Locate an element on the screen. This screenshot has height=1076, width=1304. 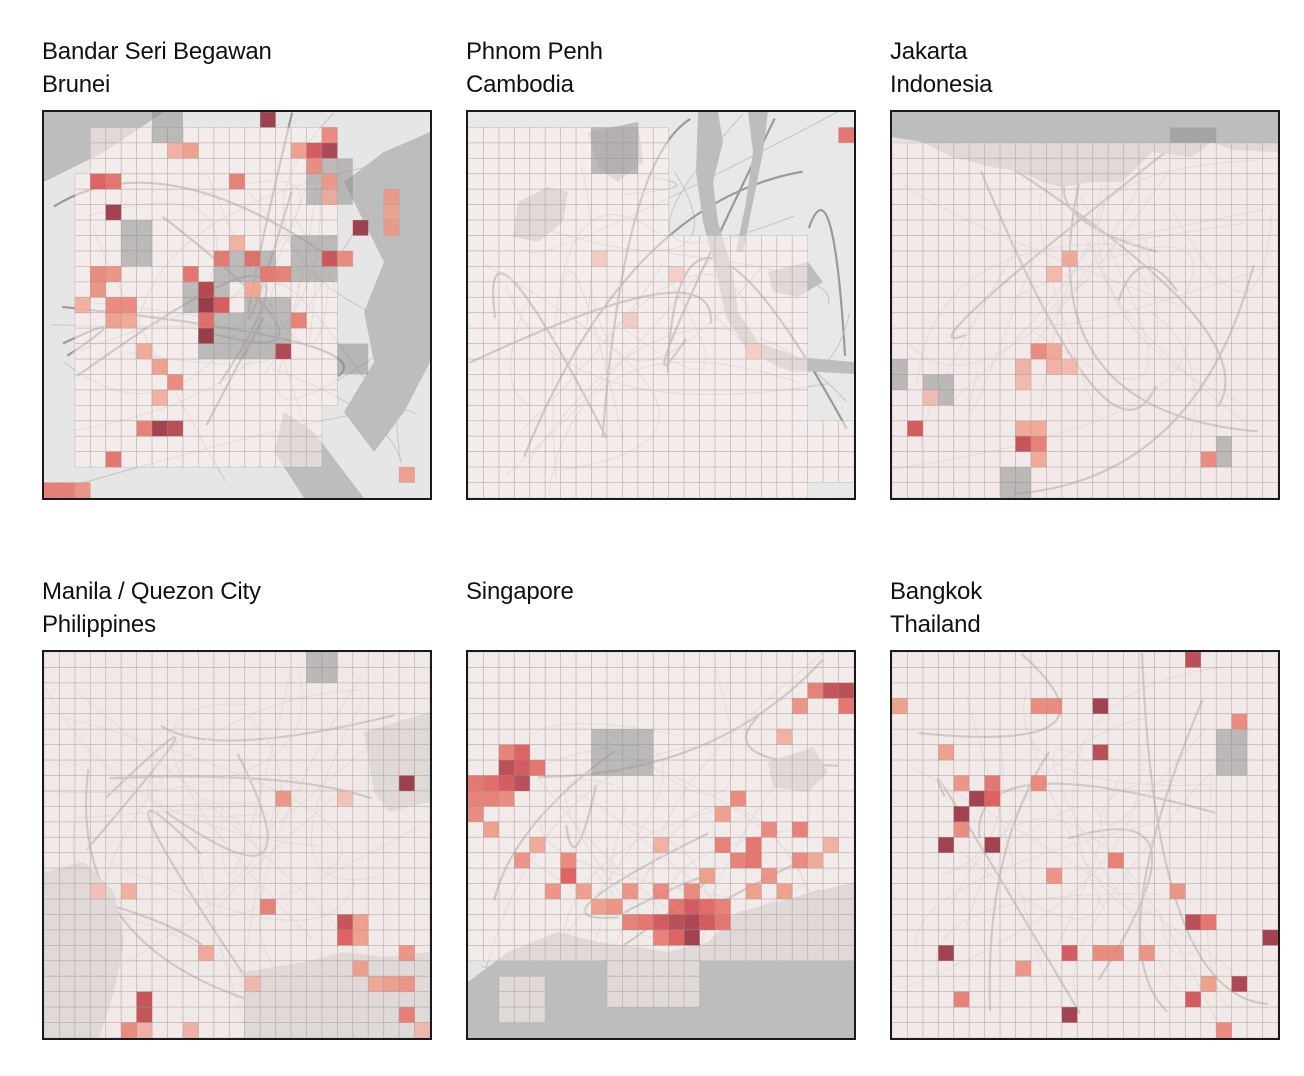
city-name: Phnom Penh is located at coordinates (534, 51).